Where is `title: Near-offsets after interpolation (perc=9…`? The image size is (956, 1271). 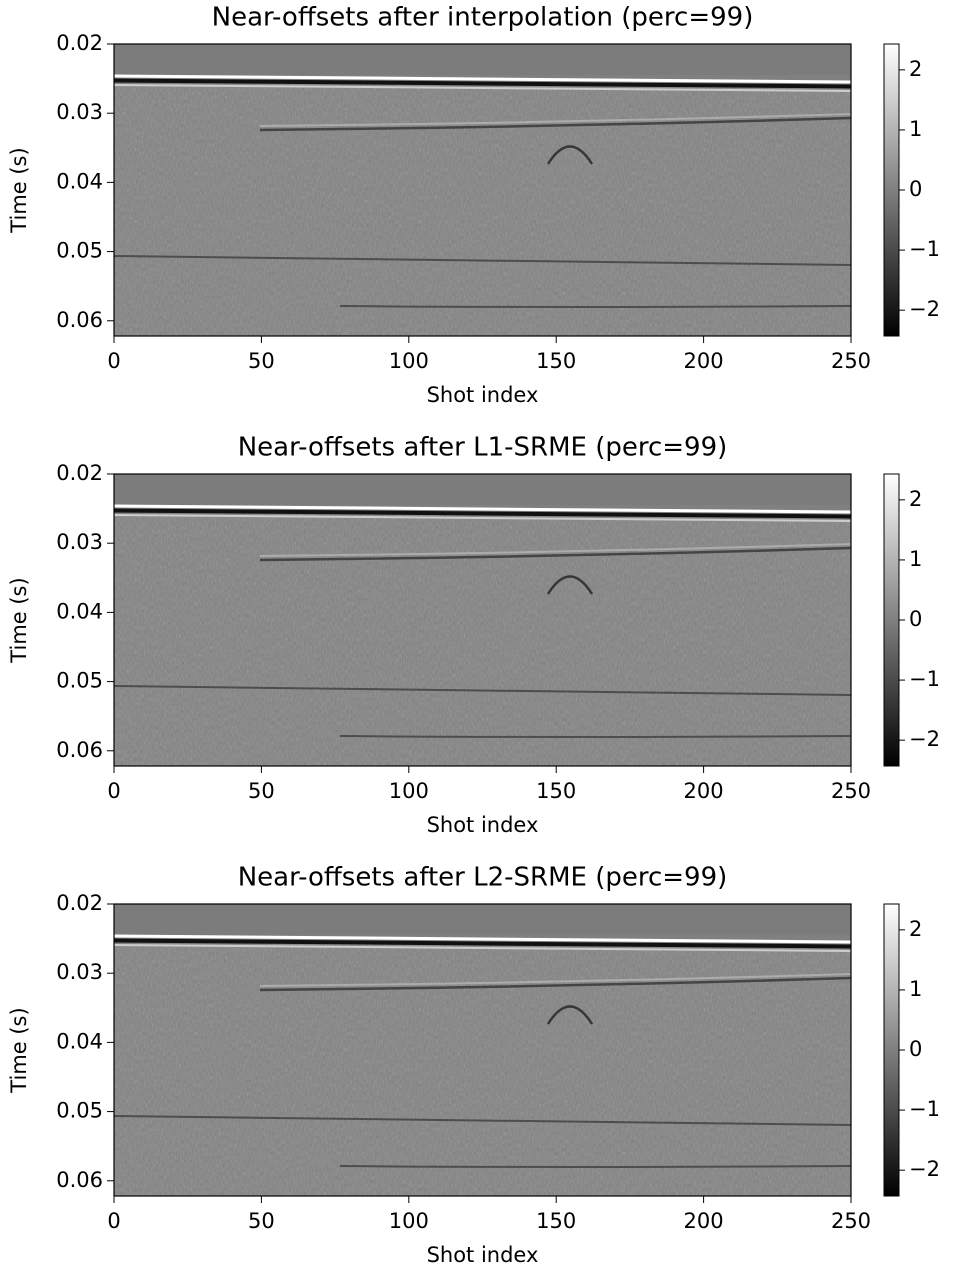 title: Near-offsets after interpolation (perc=9… is located at coordinates (483, 18).